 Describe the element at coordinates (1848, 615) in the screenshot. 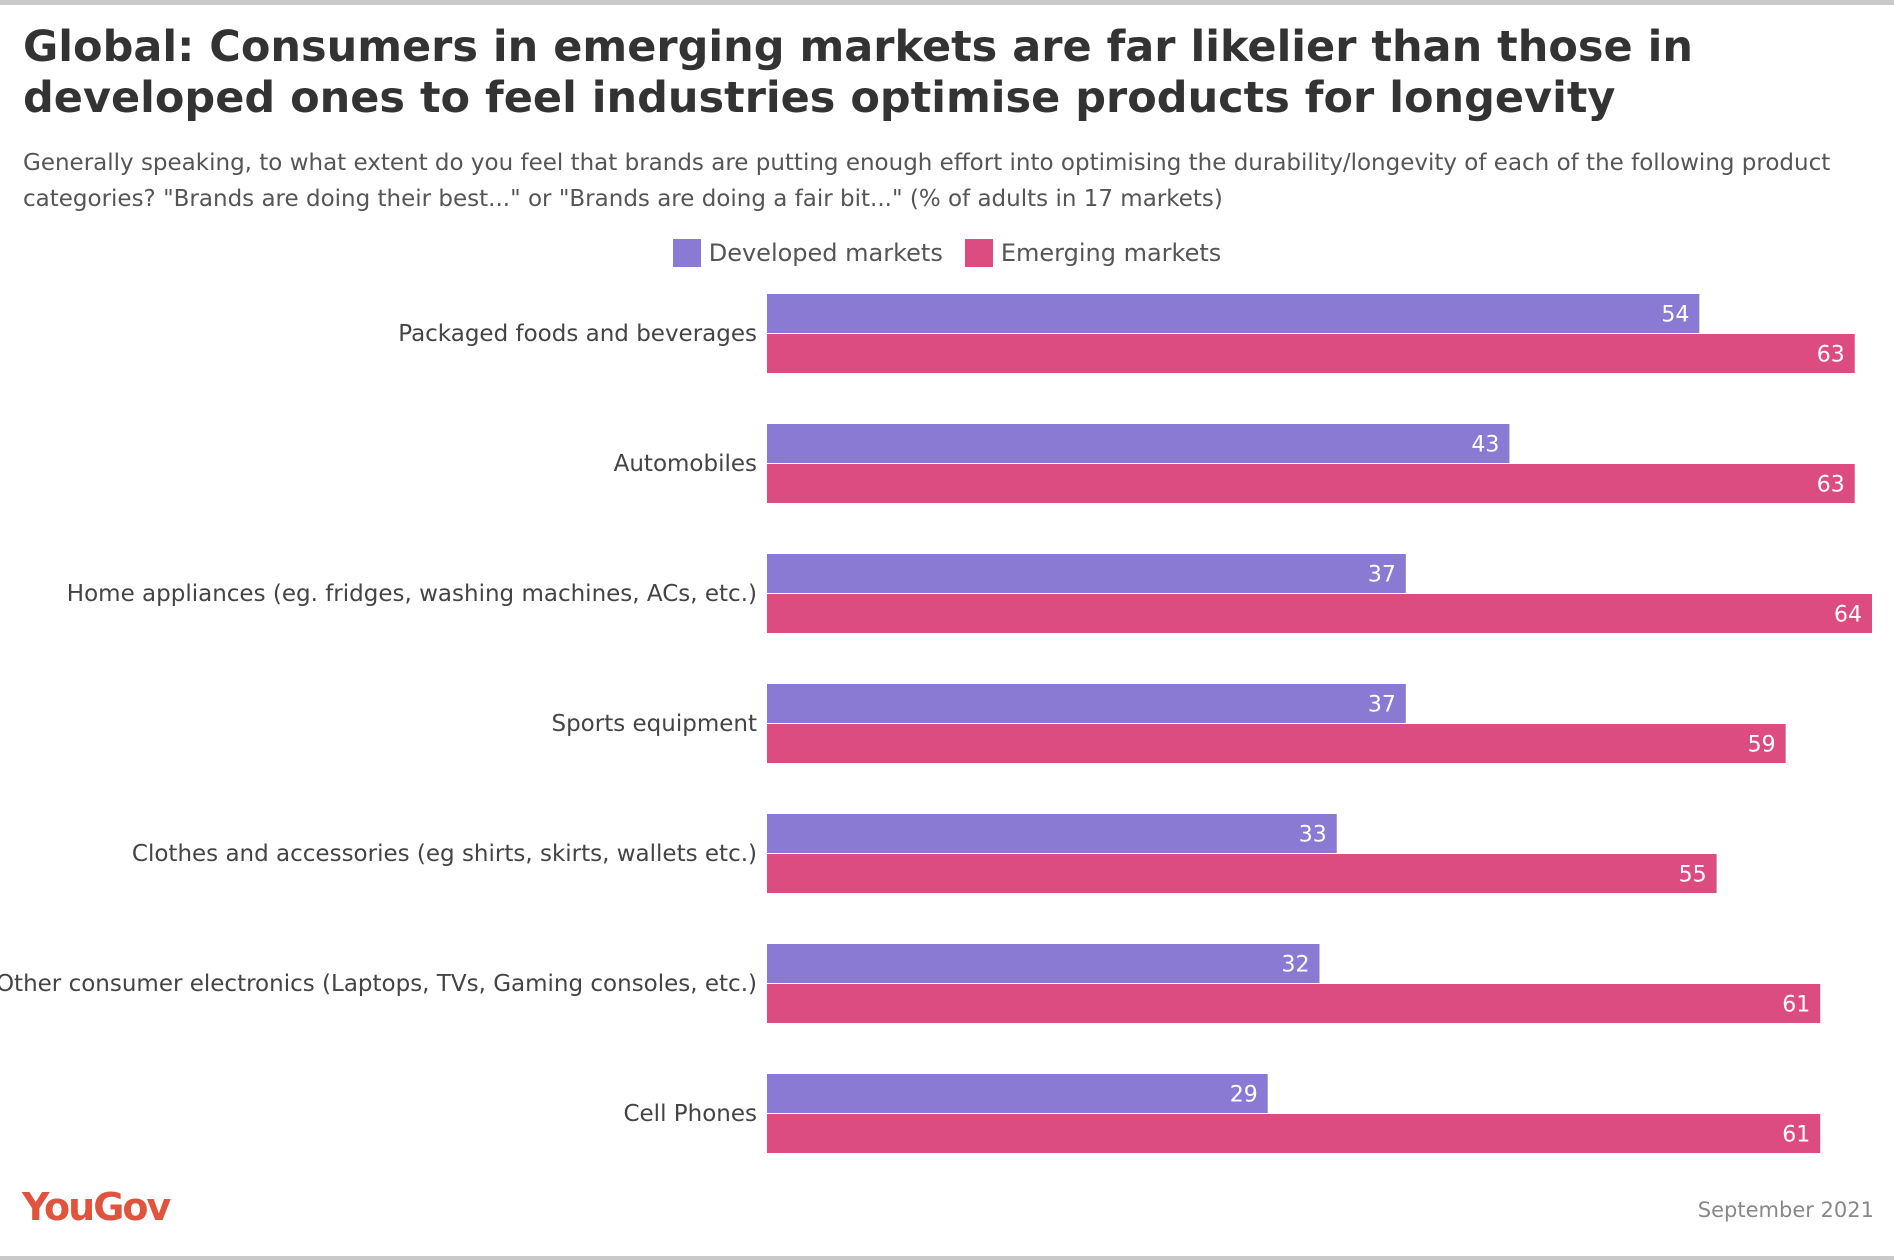

I see `data-label-emerging: 64` at that location.